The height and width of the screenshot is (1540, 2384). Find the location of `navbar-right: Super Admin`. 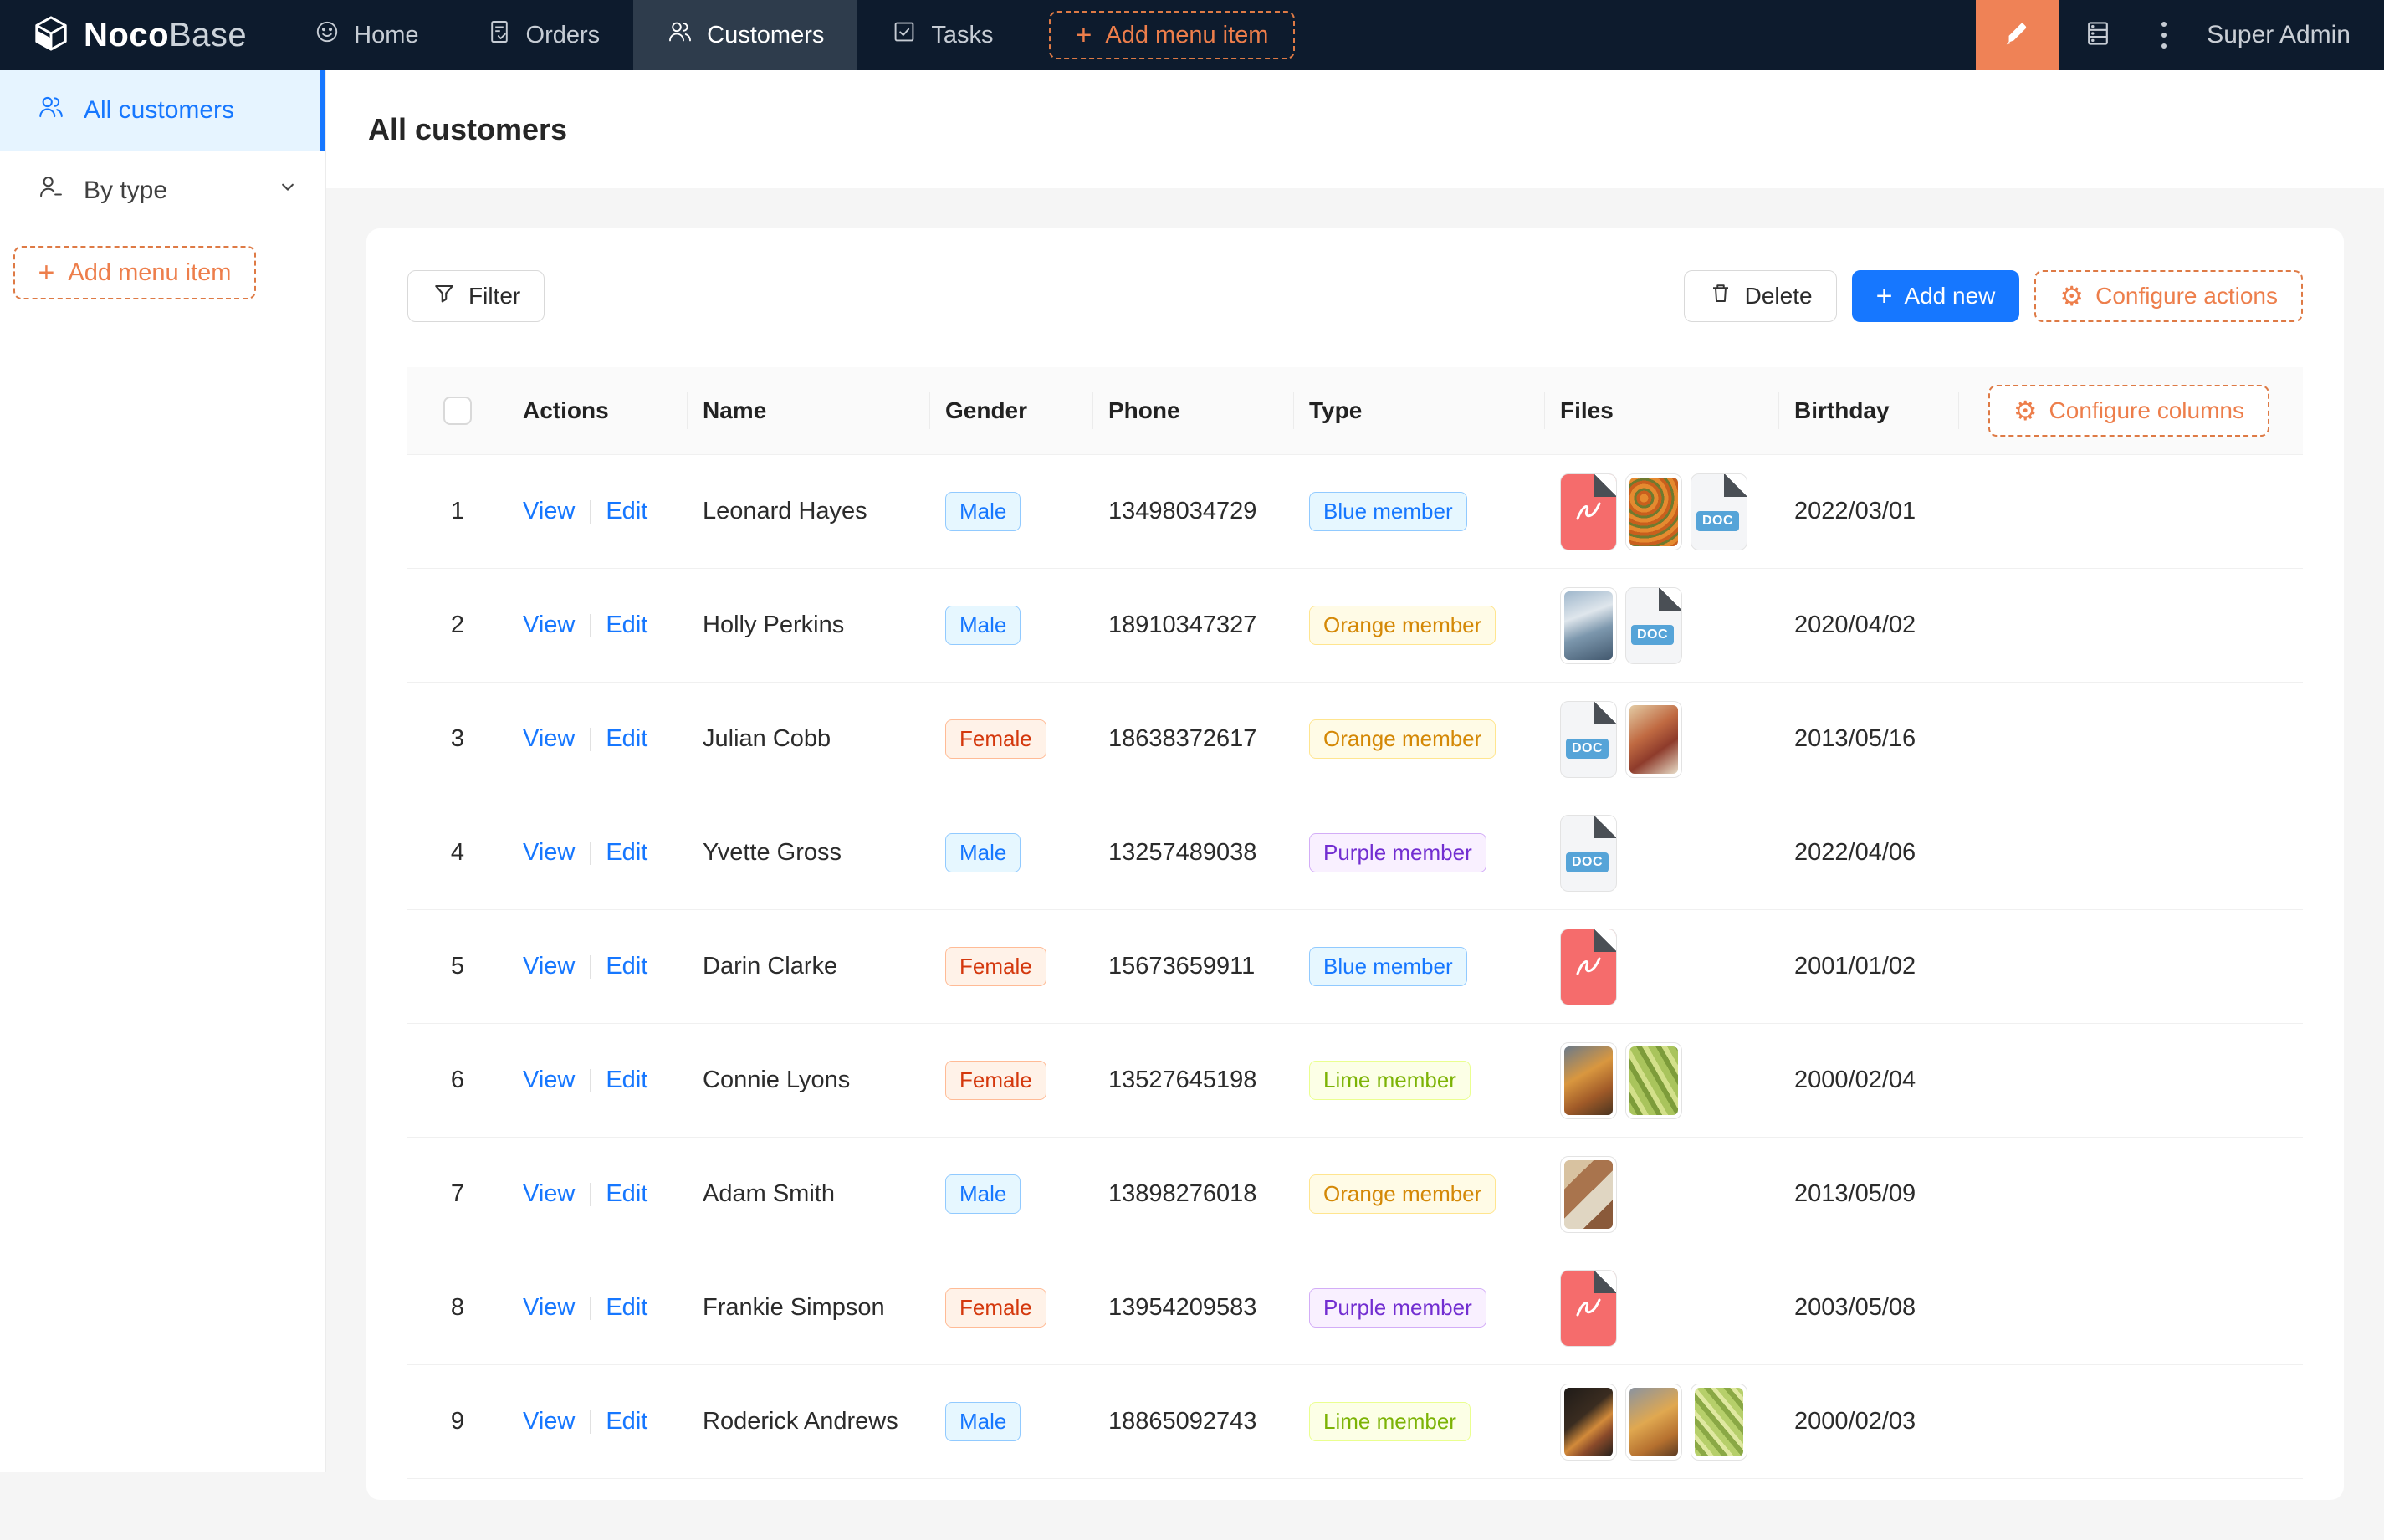

navbar-right: Super Admin is located at coordinates (2180, 35).